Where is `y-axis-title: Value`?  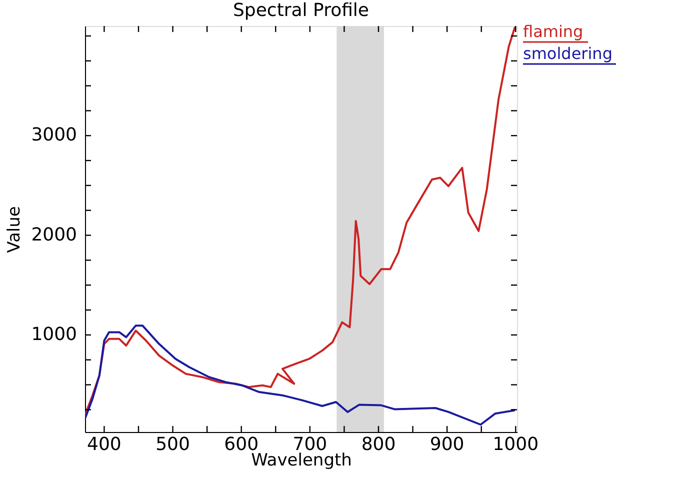
y-axis-title: Value is located at coordinates (14, 229).